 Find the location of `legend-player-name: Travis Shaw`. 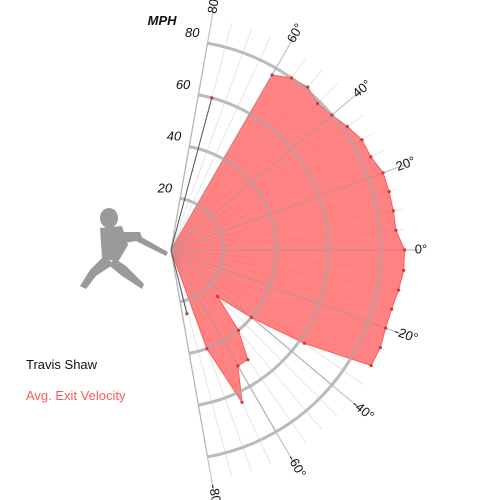

legend-player-name: Travis Shaw is located at coordinates (62, 364).